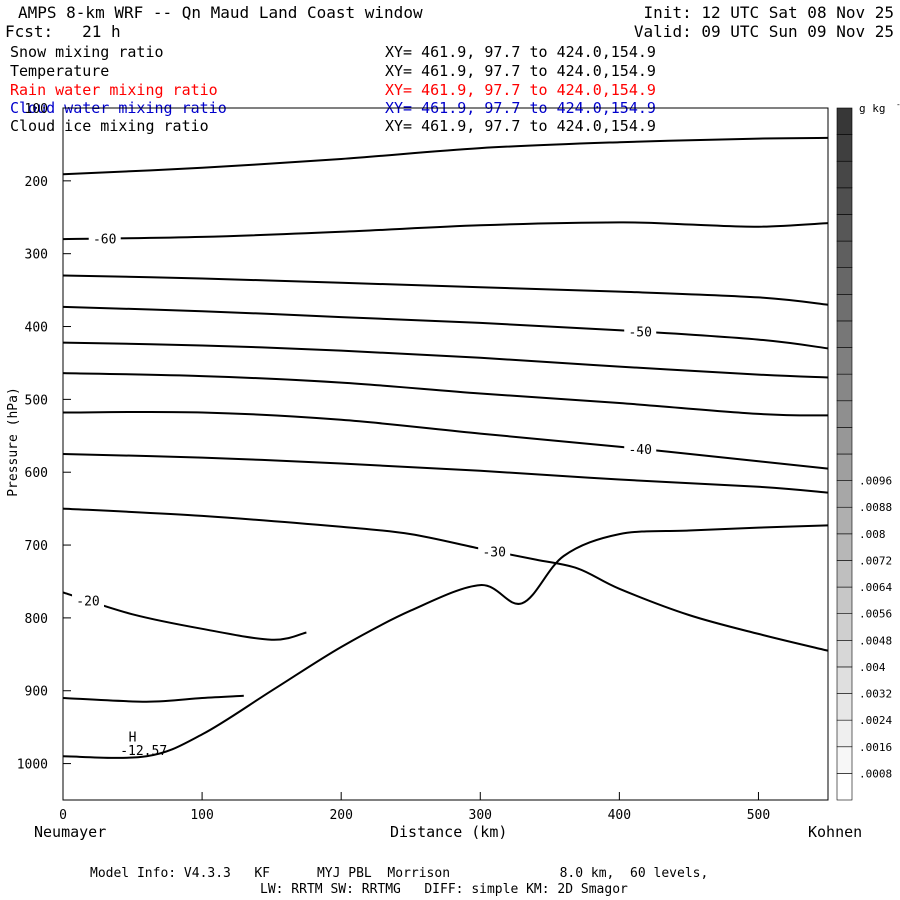 This screenshot has height=900, width=900. I want to click on forecast-hour: Fcst: 21 h, so click(63, 31).